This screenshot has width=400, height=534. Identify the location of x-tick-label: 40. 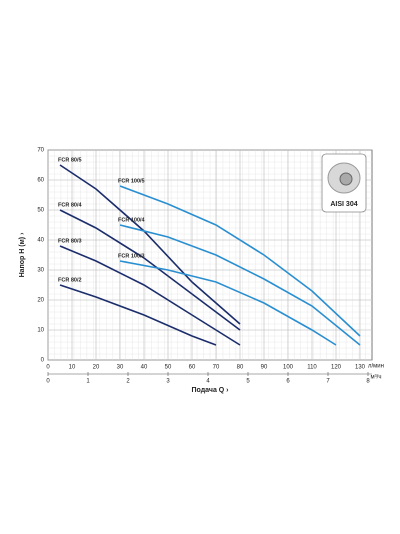
(144, 368).